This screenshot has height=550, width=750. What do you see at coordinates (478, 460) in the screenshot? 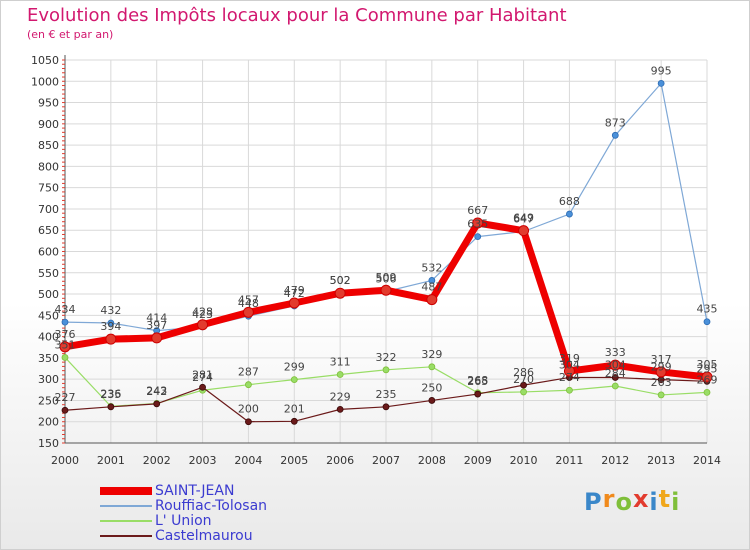
I see `x-tick-label: 2009` at bounding box center [478, 460].